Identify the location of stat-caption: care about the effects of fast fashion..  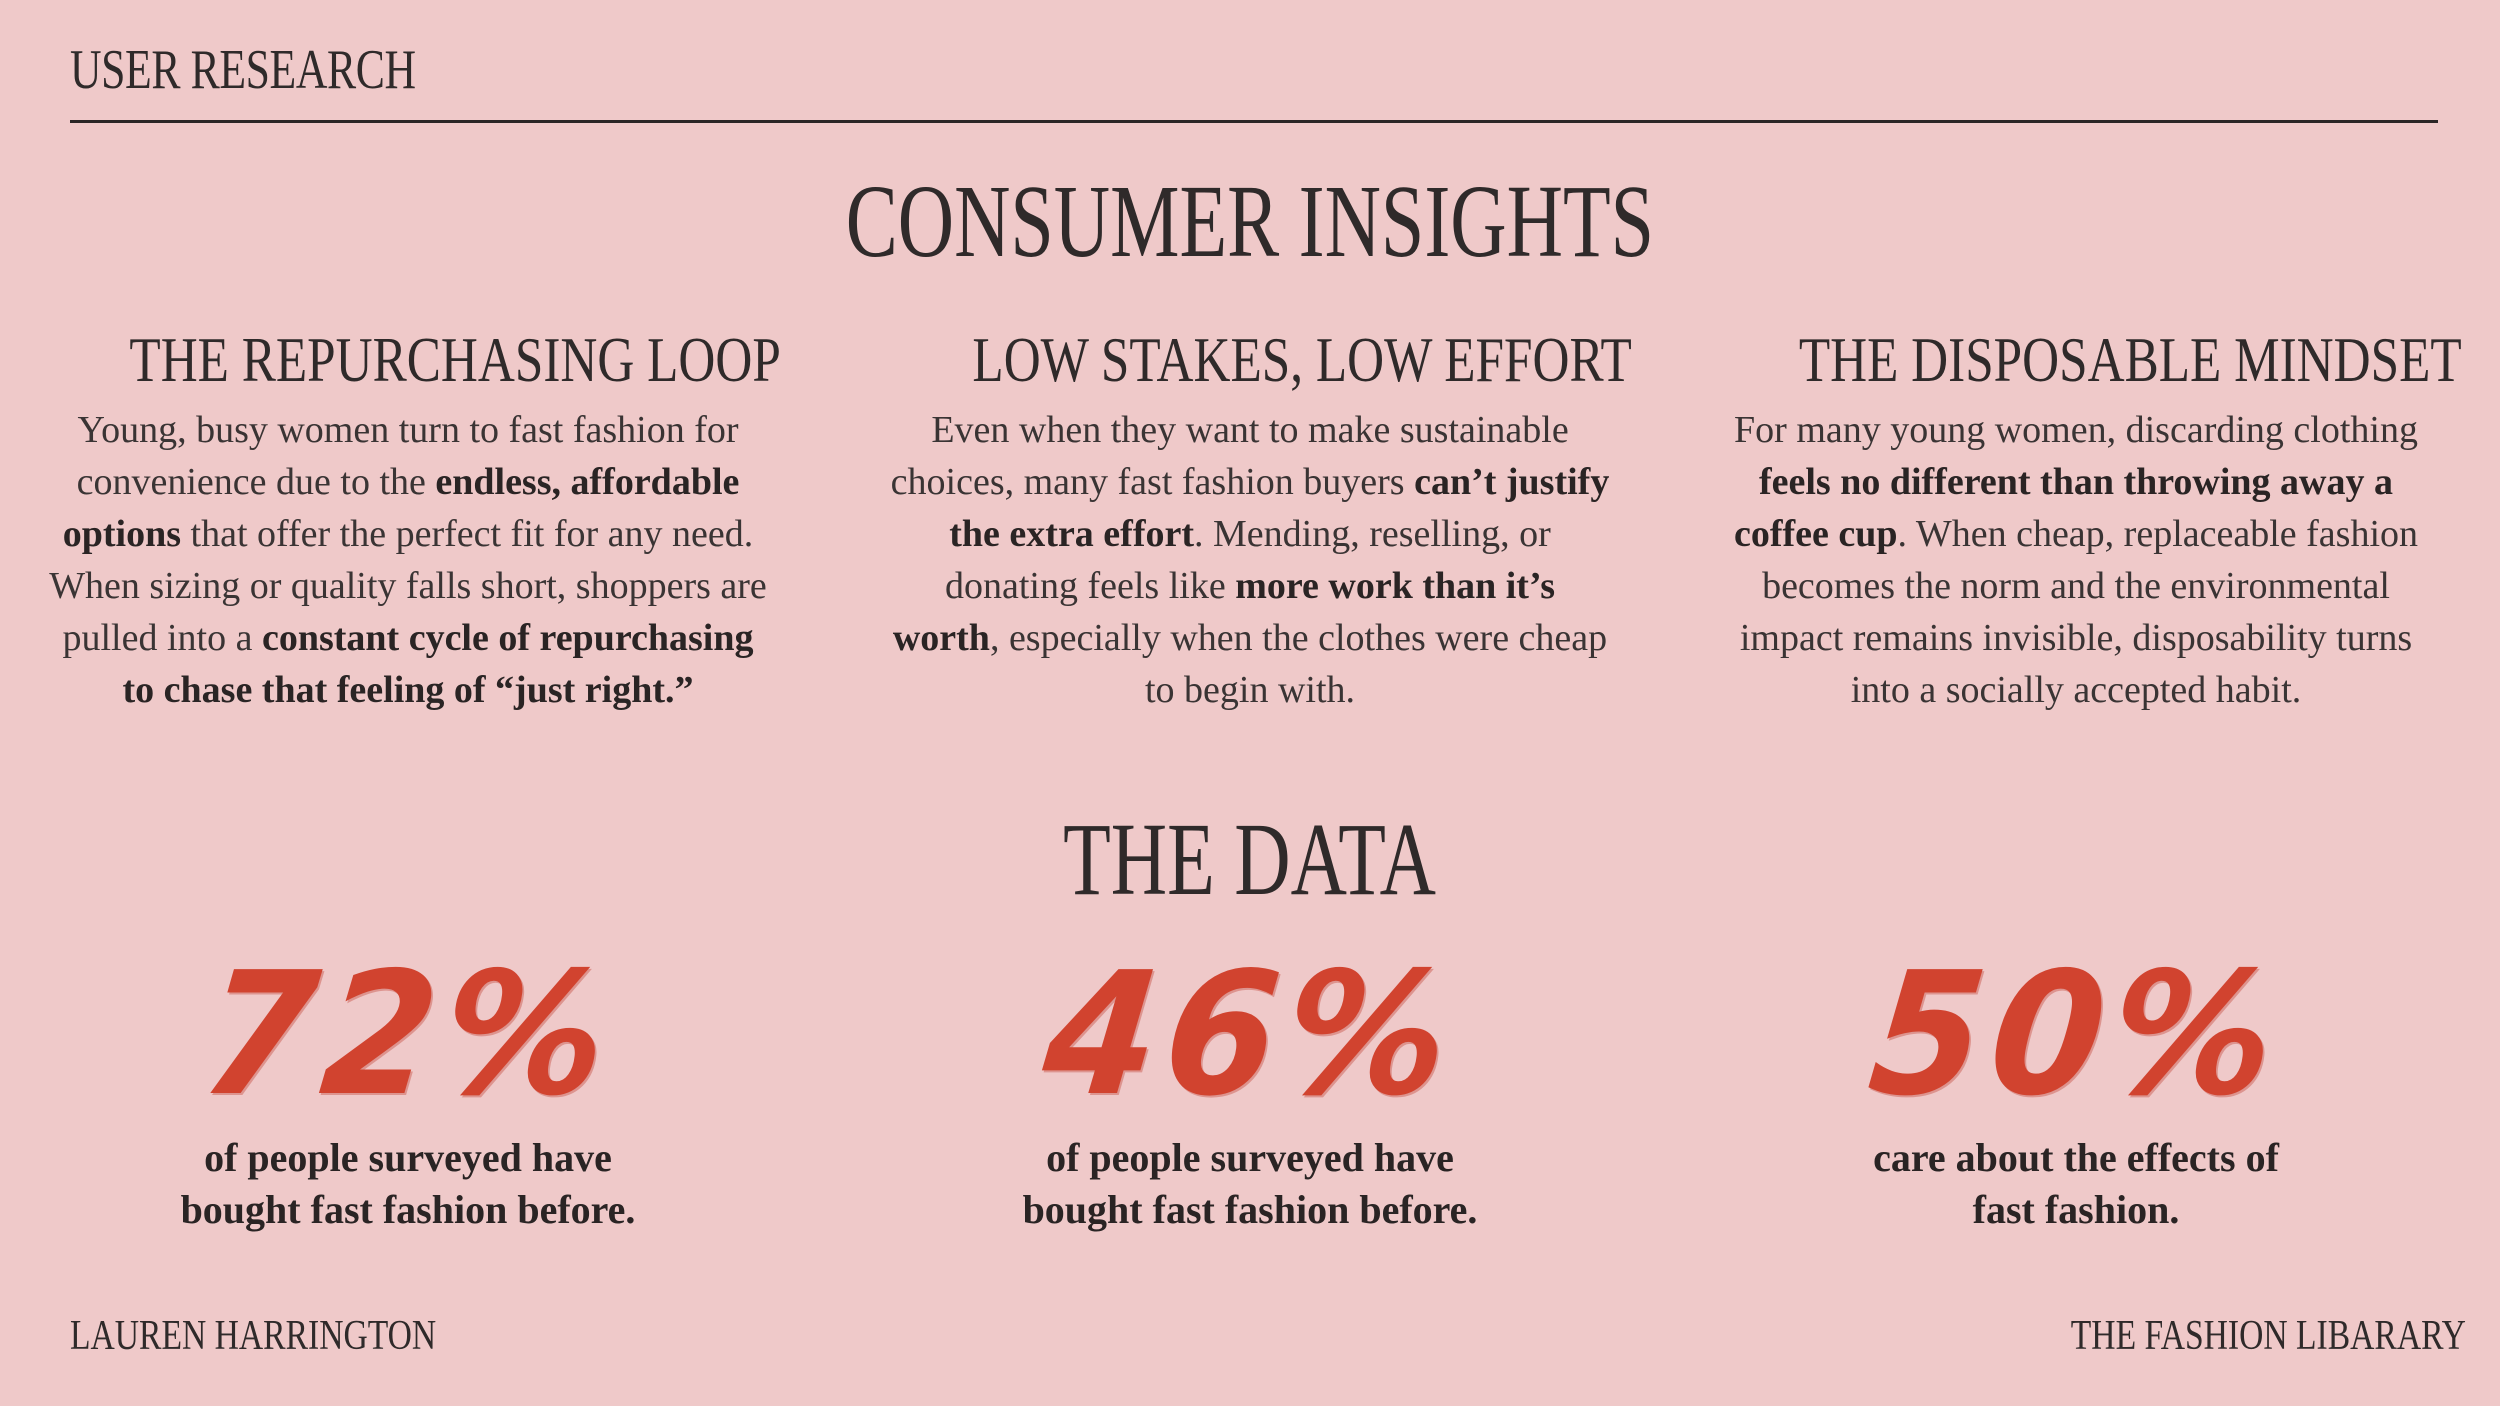
(2076, 1184).